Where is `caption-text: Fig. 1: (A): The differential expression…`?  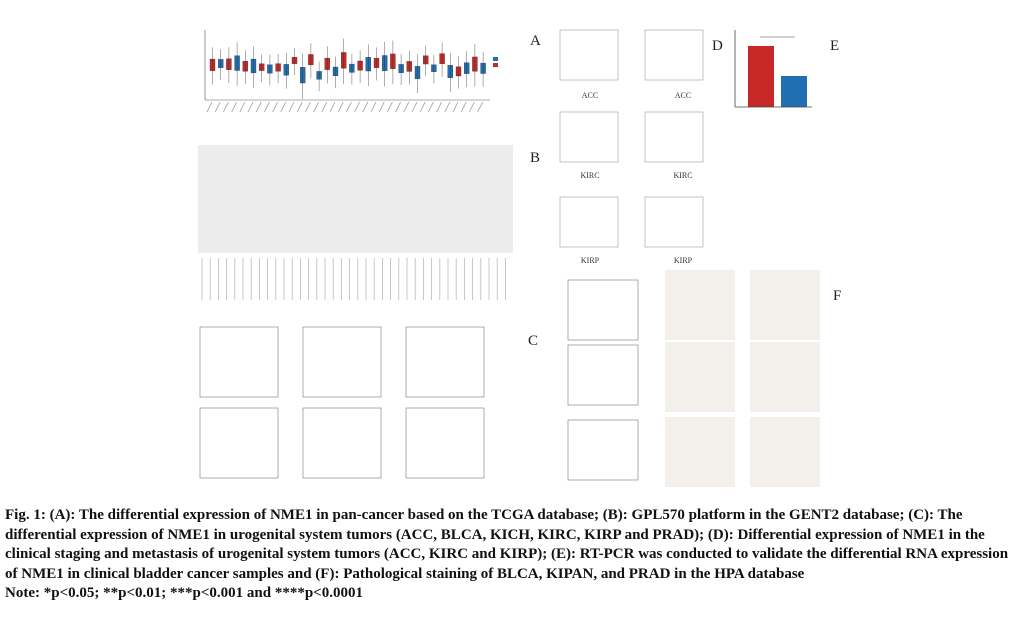
caption-text: Fig. 1: (A): The differential expression… is located at coordinates (507, 544).